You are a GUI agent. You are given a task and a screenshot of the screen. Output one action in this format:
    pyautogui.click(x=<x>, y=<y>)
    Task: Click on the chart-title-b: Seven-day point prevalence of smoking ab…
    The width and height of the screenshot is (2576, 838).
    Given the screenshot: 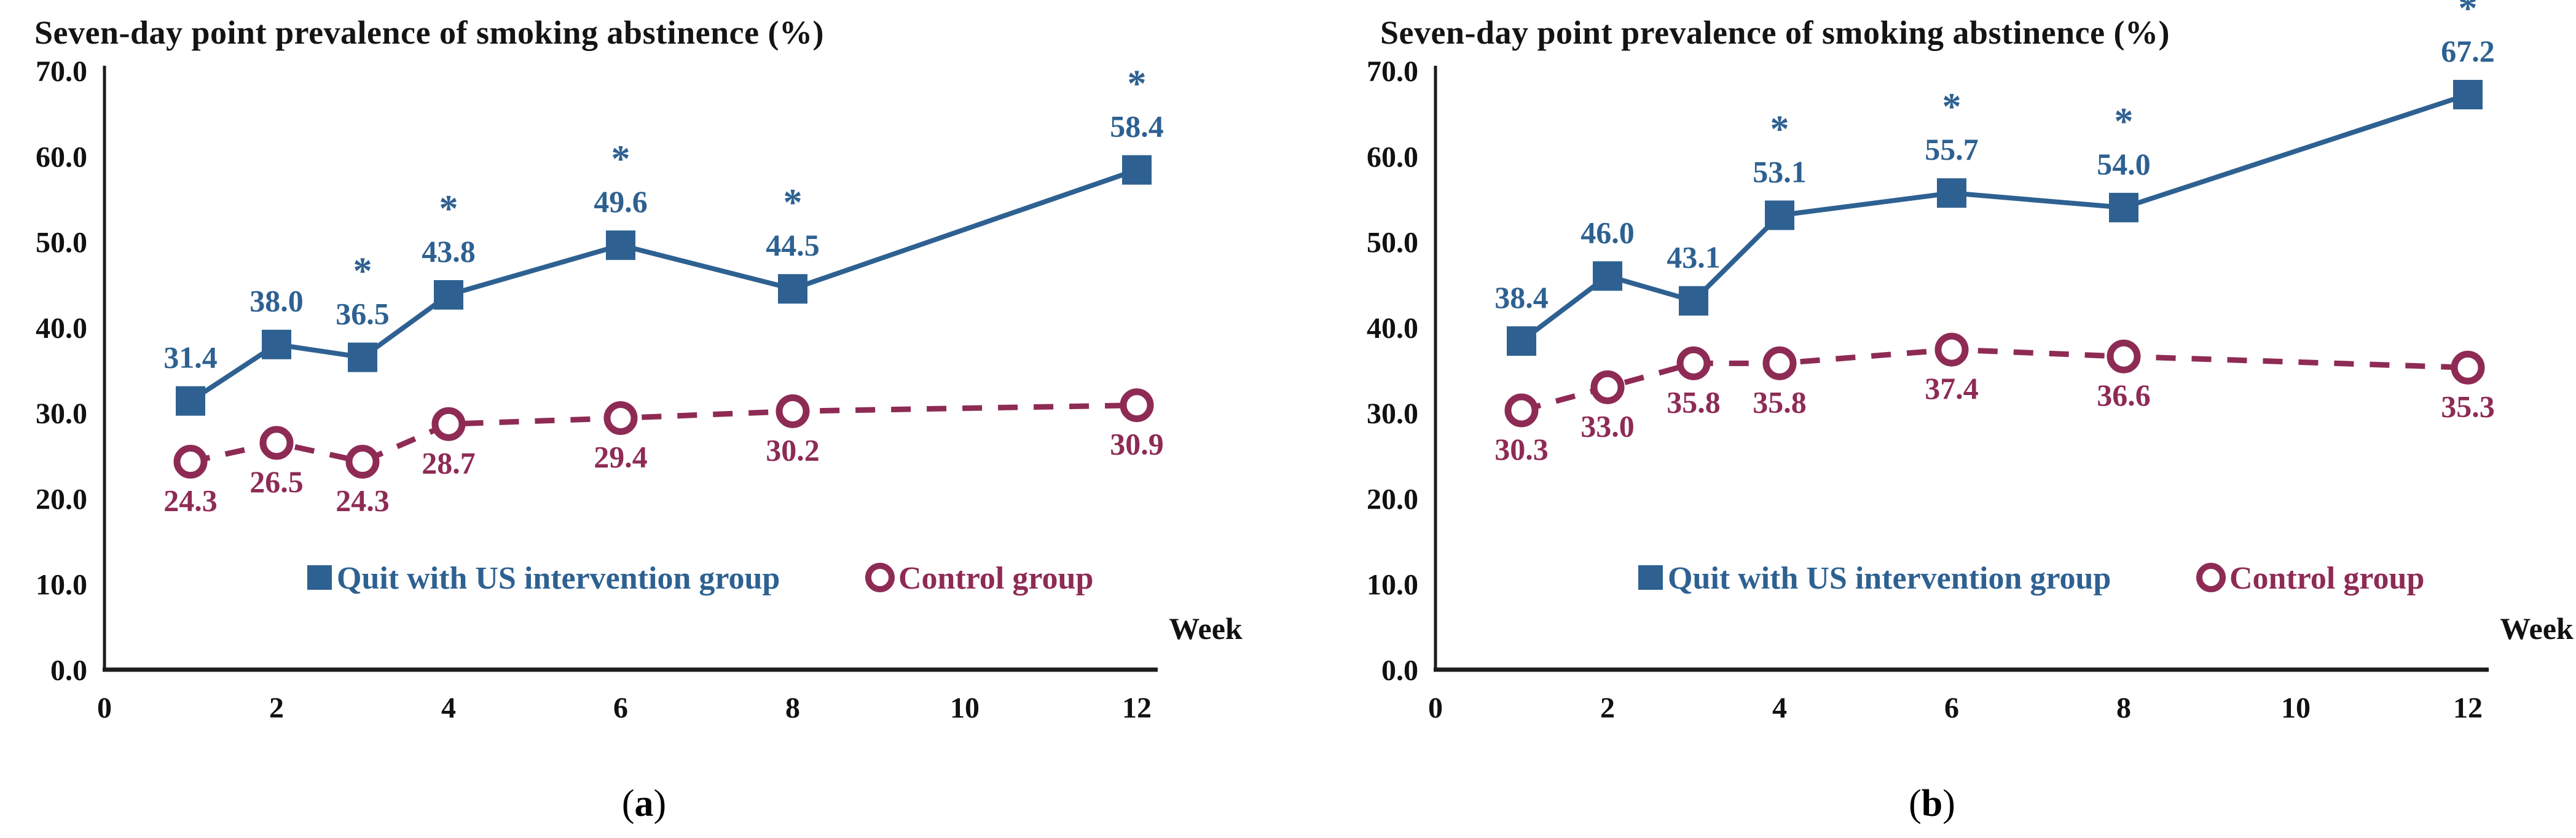 What is the action you would take?
    pyautogui.click(x=1775, y=32)
    